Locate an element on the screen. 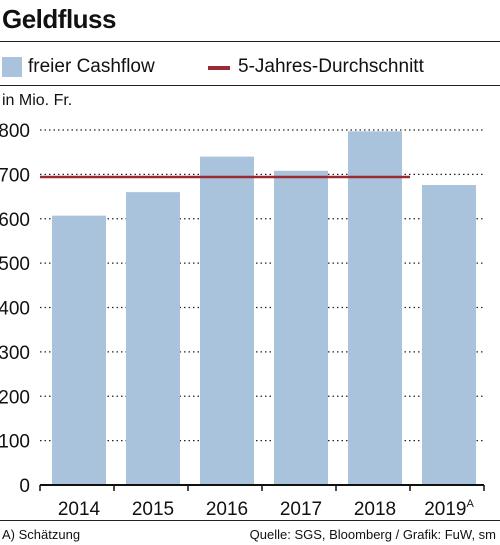 The image size is (500, 545). legend-swatch-average is located at coordinates (219, 68).